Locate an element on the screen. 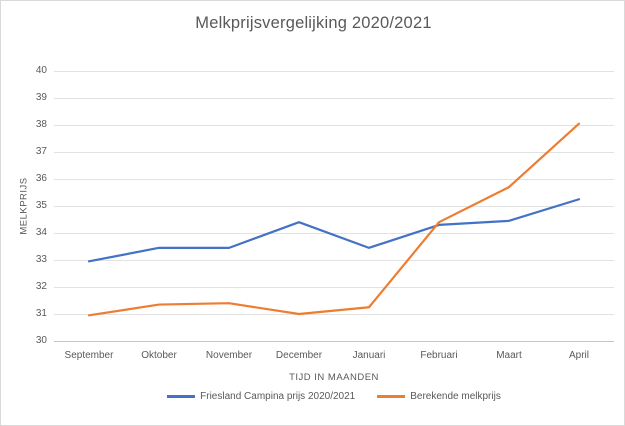 The width and height of the screenshot is (625, 426). legend-item-berekende-melkprijs: Berekende melkprijs is located at coordinates (439, 396).